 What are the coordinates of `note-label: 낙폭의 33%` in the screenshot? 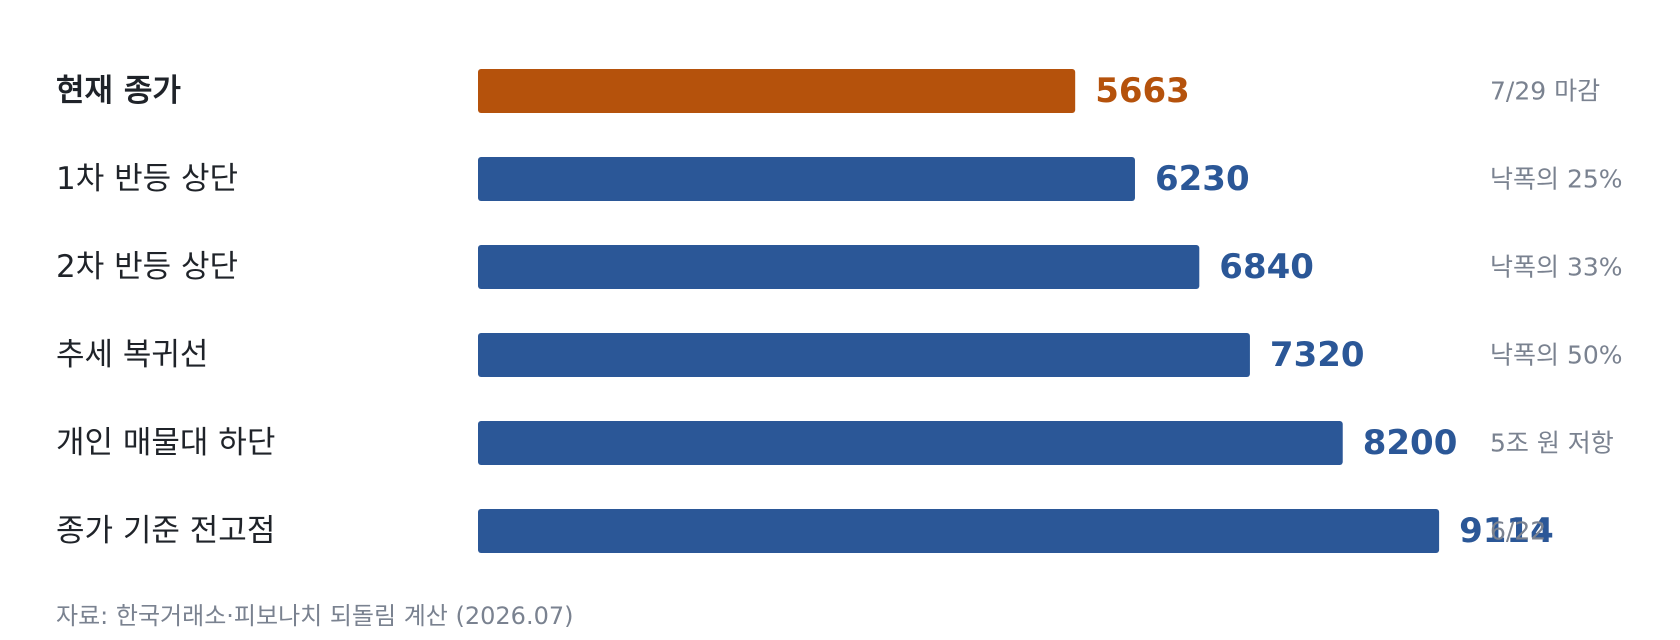 It's located at (1556, 267).